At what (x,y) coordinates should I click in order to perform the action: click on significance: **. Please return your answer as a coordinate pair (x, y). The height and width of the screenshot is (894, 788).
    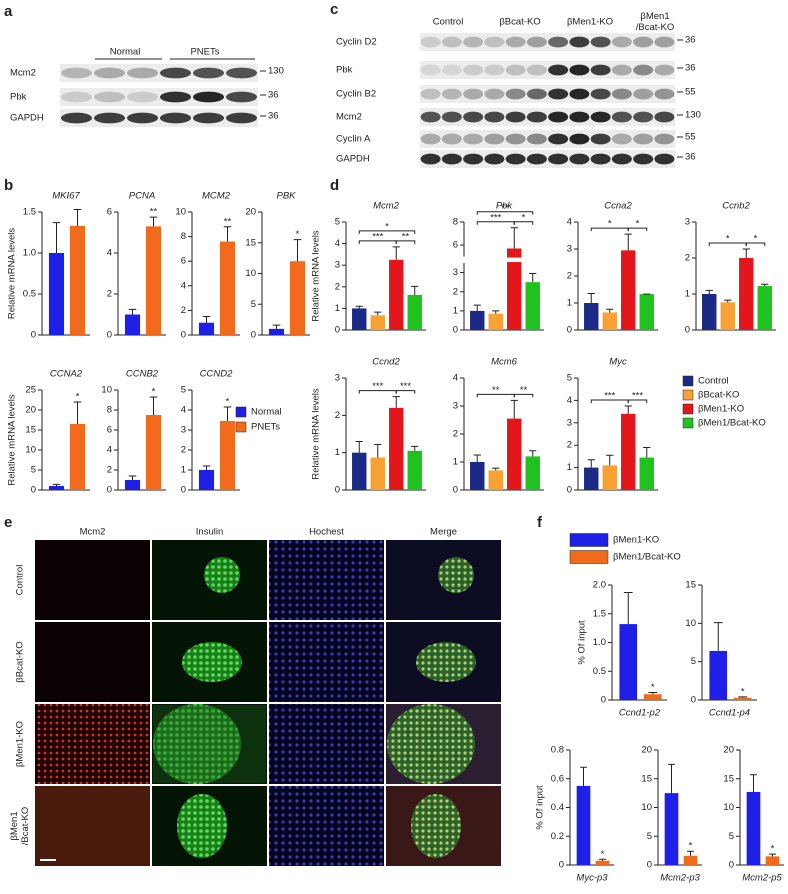
    Looking at the image, I should click on (228, 221).